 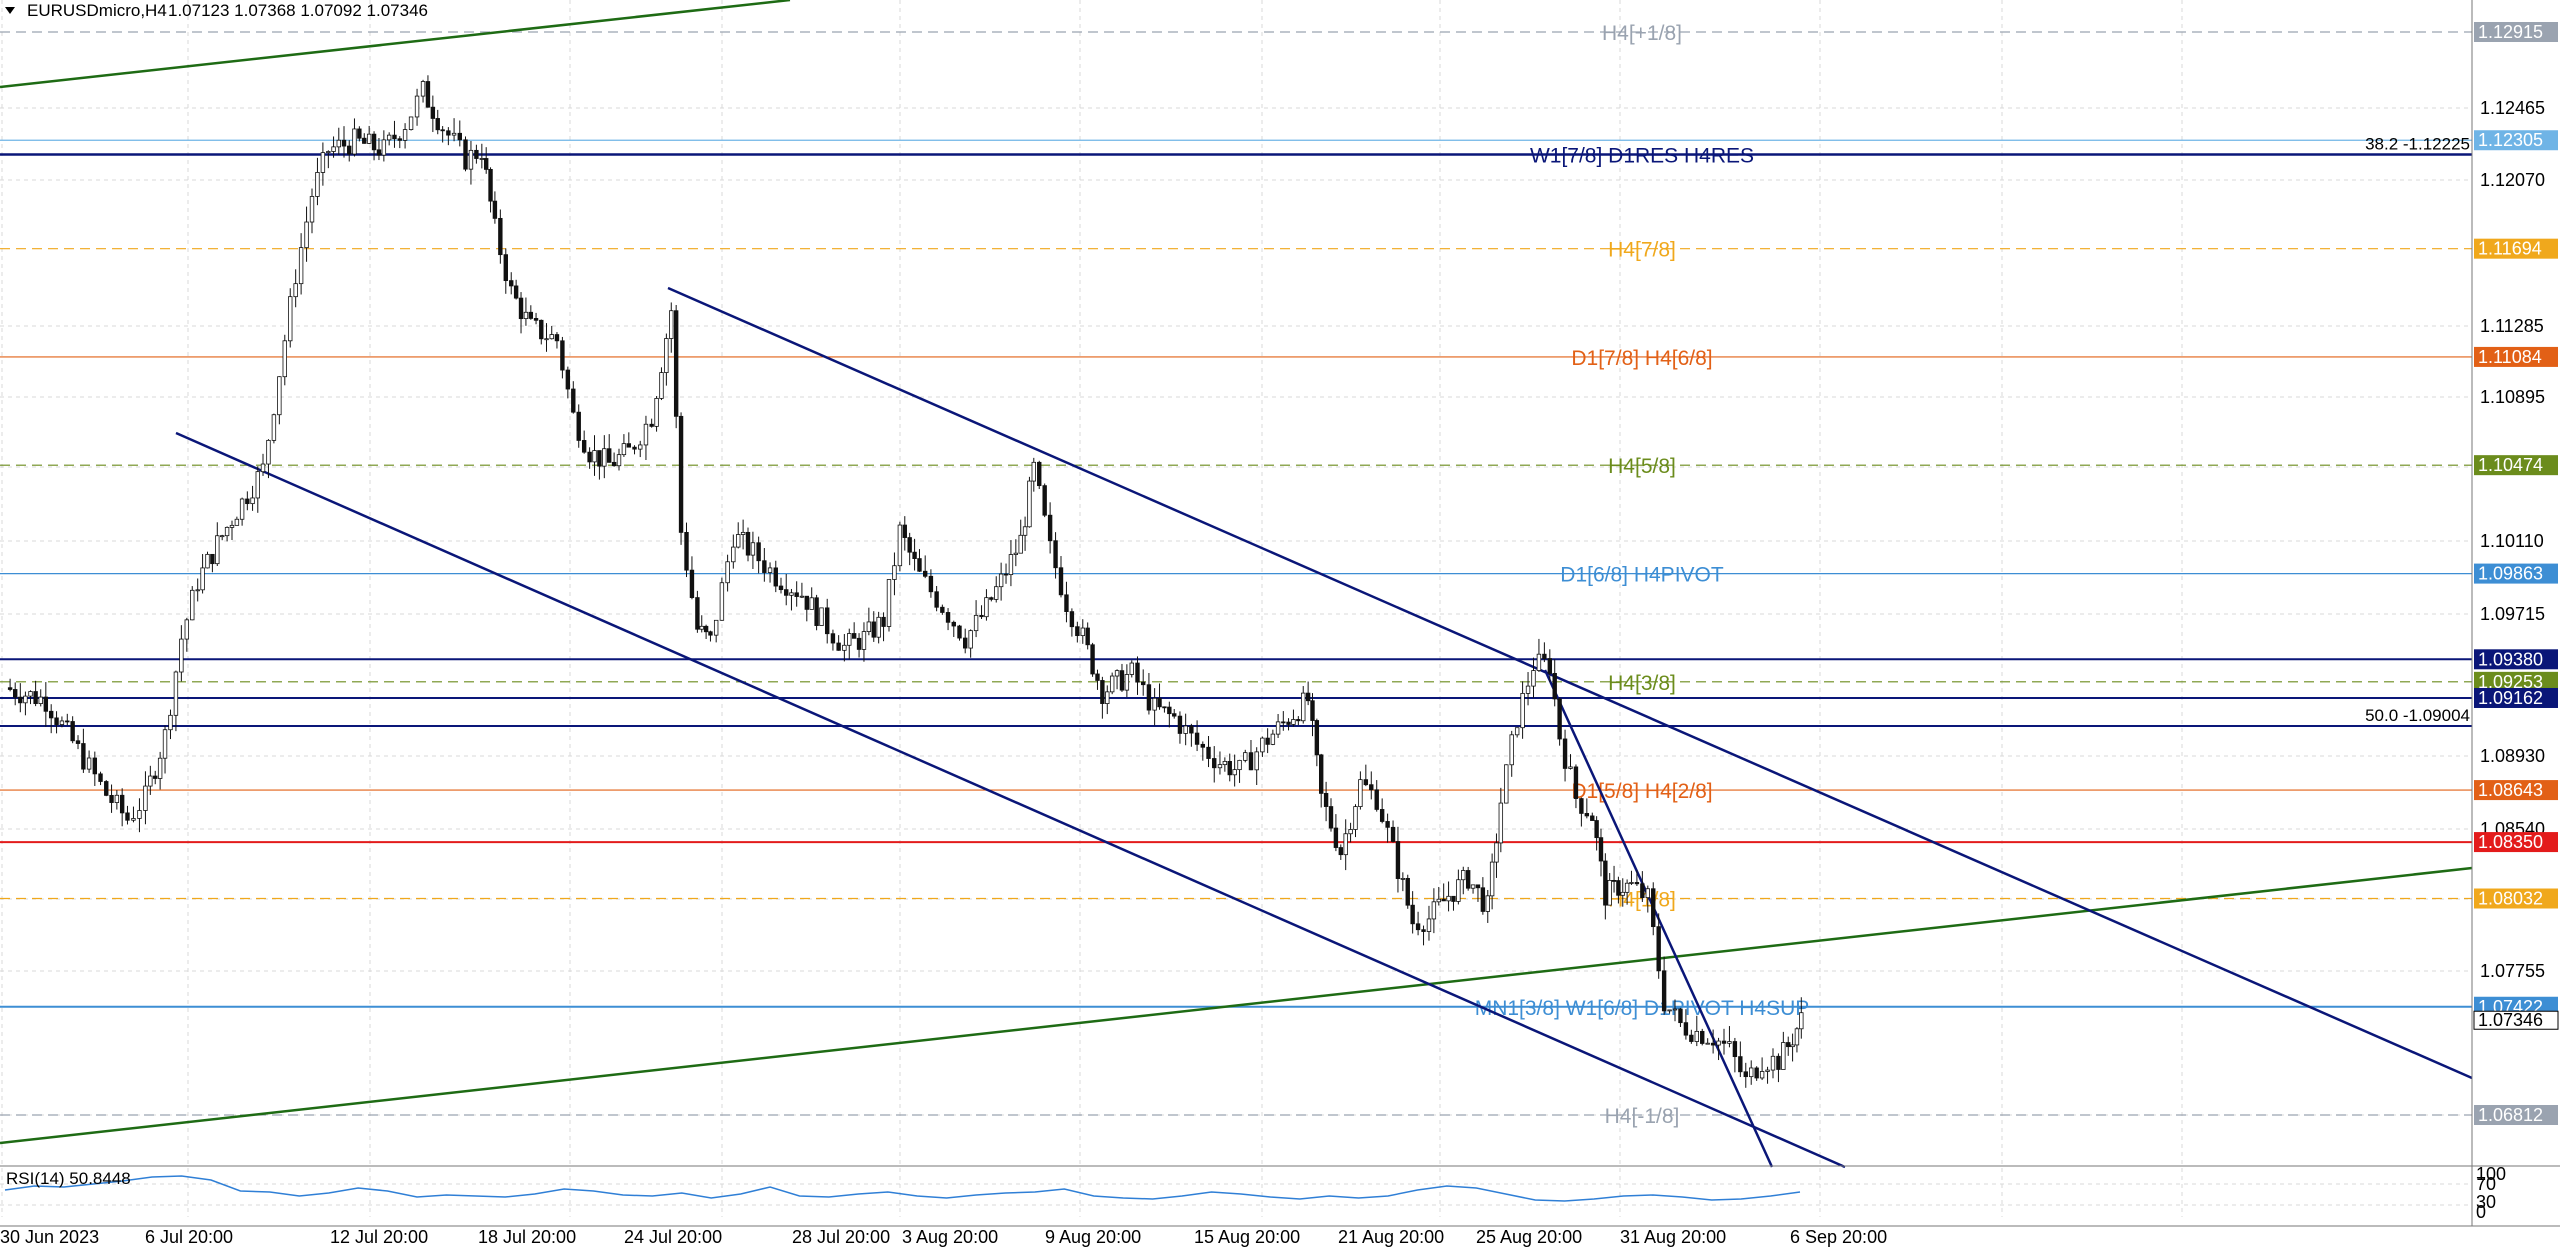 I want to click on price-tag-text: 1.09162, so click(x=2510, y=698).